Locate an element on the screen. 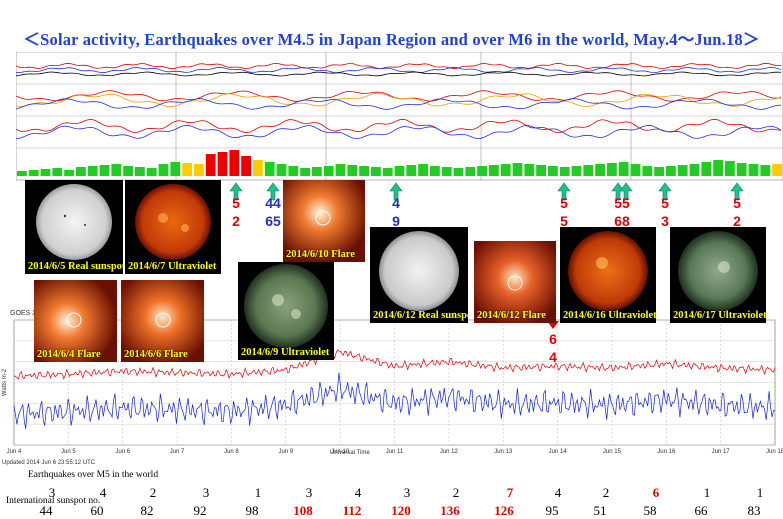  sunspot-count: 83 is located at coordinates (754, 510).